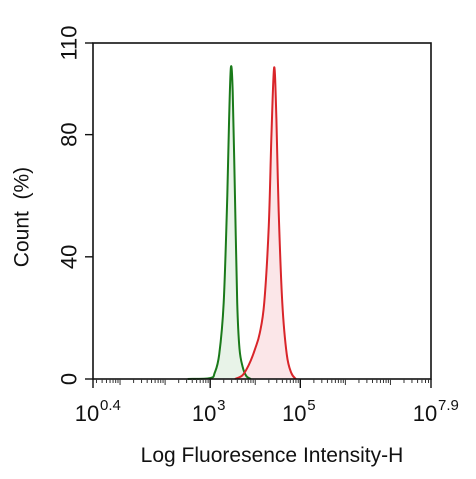 This screenshot has width=476, height=479. Describe the element at coordinates (89, 211) in the screenshot. I see `y-axis-ticks` at that location.